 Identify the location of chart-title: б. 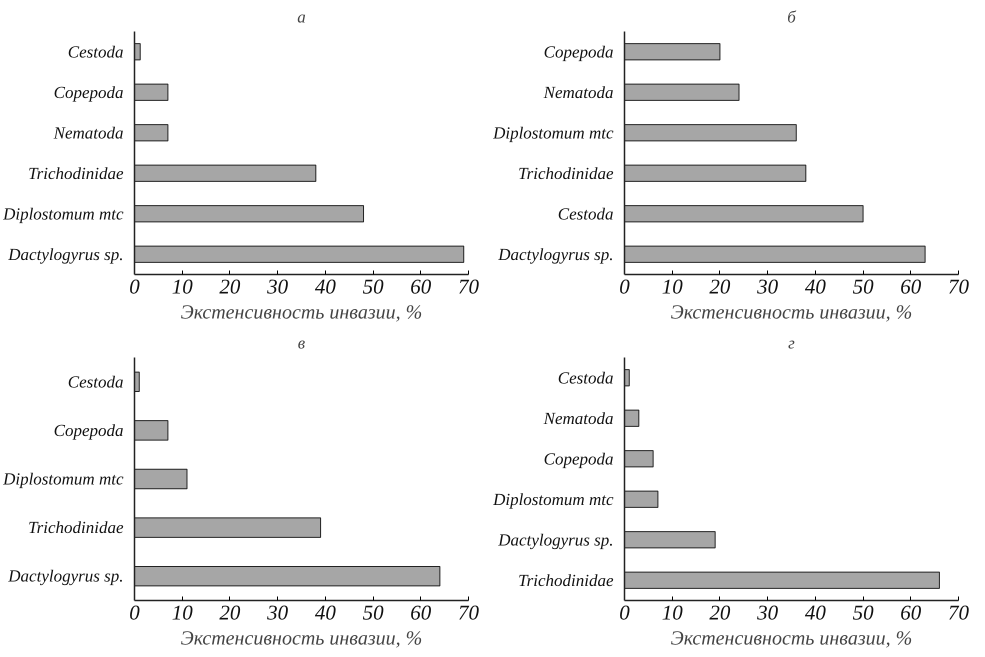
(791, 17).